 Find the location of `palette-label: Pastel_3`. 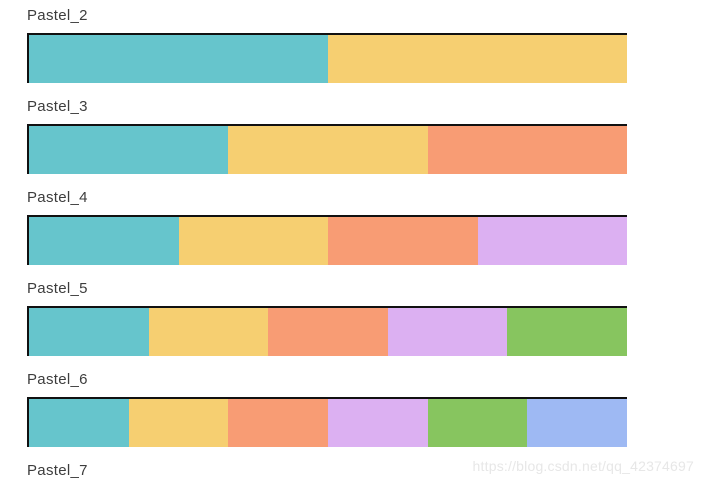

palette-label: Pastel_3 is located at coordinates (57, 106).